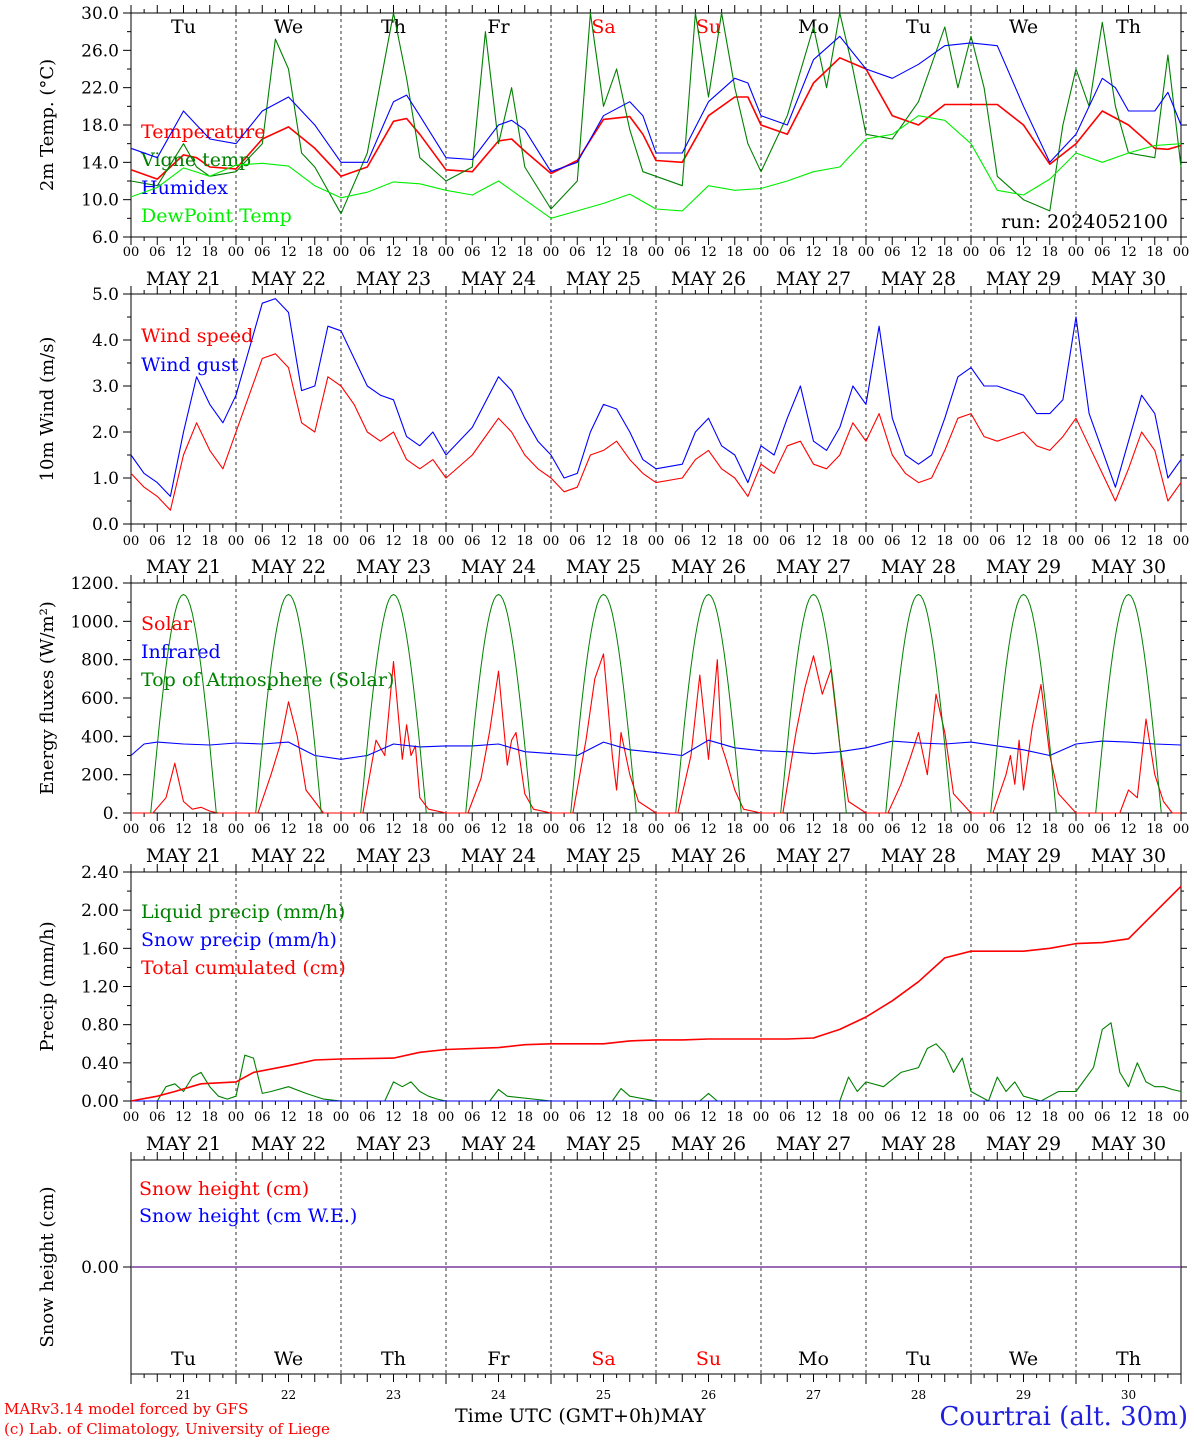 The width and height of the screenshot is (1194, 1440). What do you see at coordinates (224, 1189) in the screenshot?
I see `legend-entry: Snow height (cm)` at bounding box center [224, 1189].